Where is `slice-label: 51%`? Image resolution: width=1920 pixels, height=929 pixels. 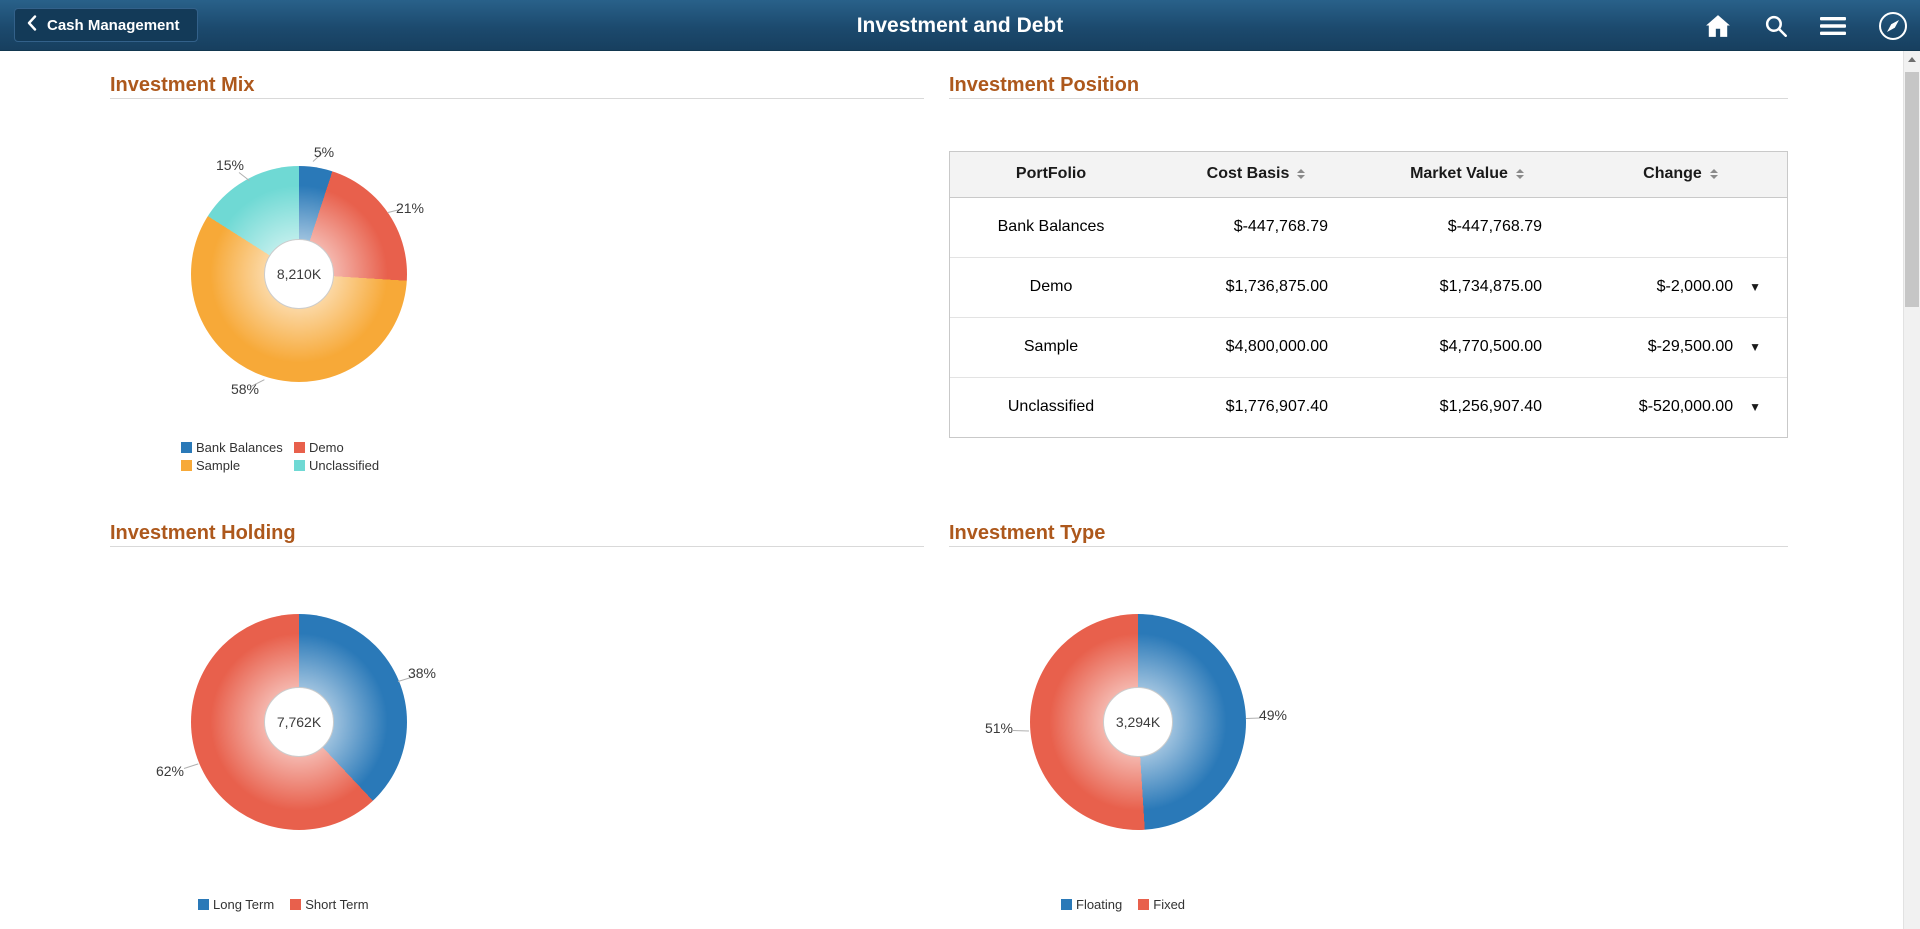 slice-label: 51% is located at coordinates (999, 727).